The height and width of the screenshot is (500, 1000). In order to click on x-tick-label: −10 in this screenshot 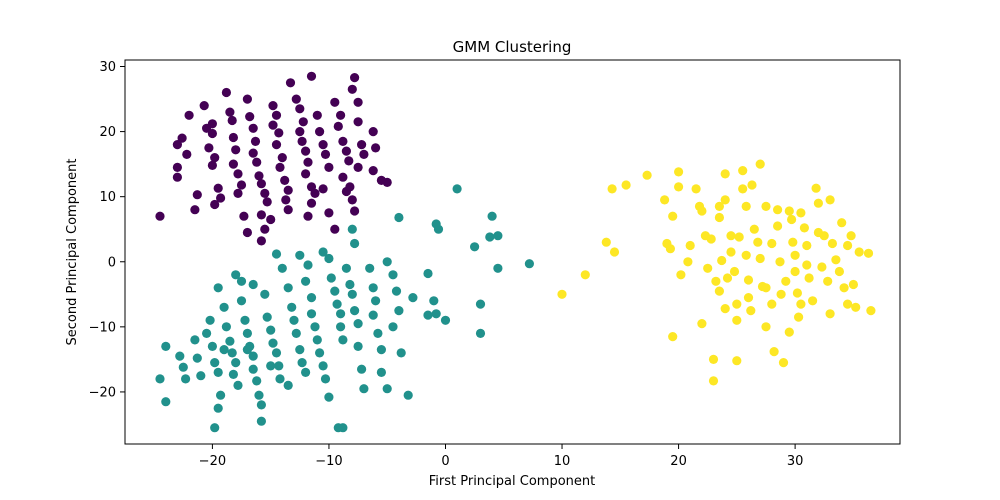, I will do `click(328, 461)`.